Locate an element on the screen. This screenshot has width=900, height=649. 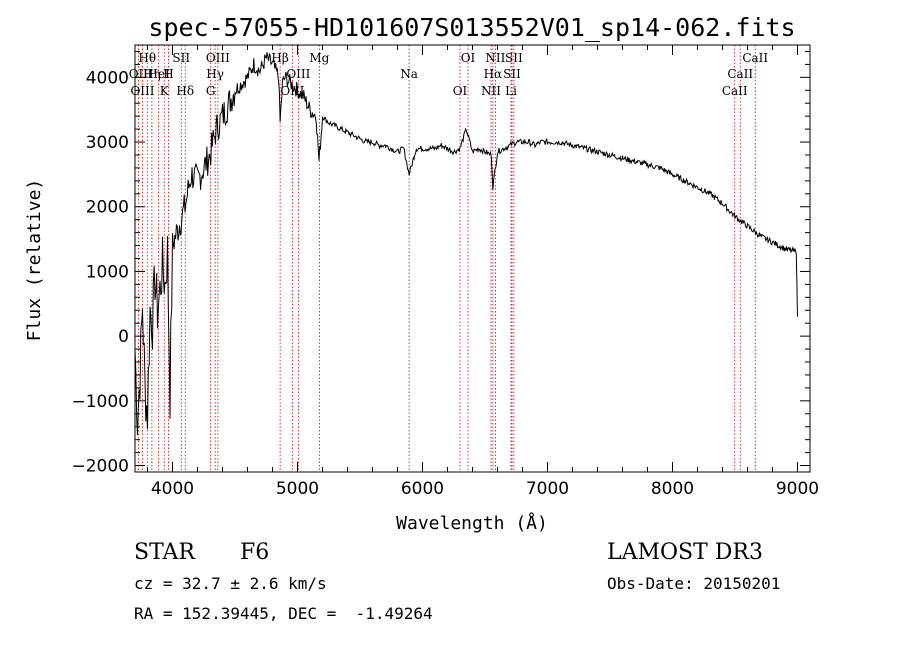
observation-date: Obs-Date: 20150201 is located at coordinates (694, 583).